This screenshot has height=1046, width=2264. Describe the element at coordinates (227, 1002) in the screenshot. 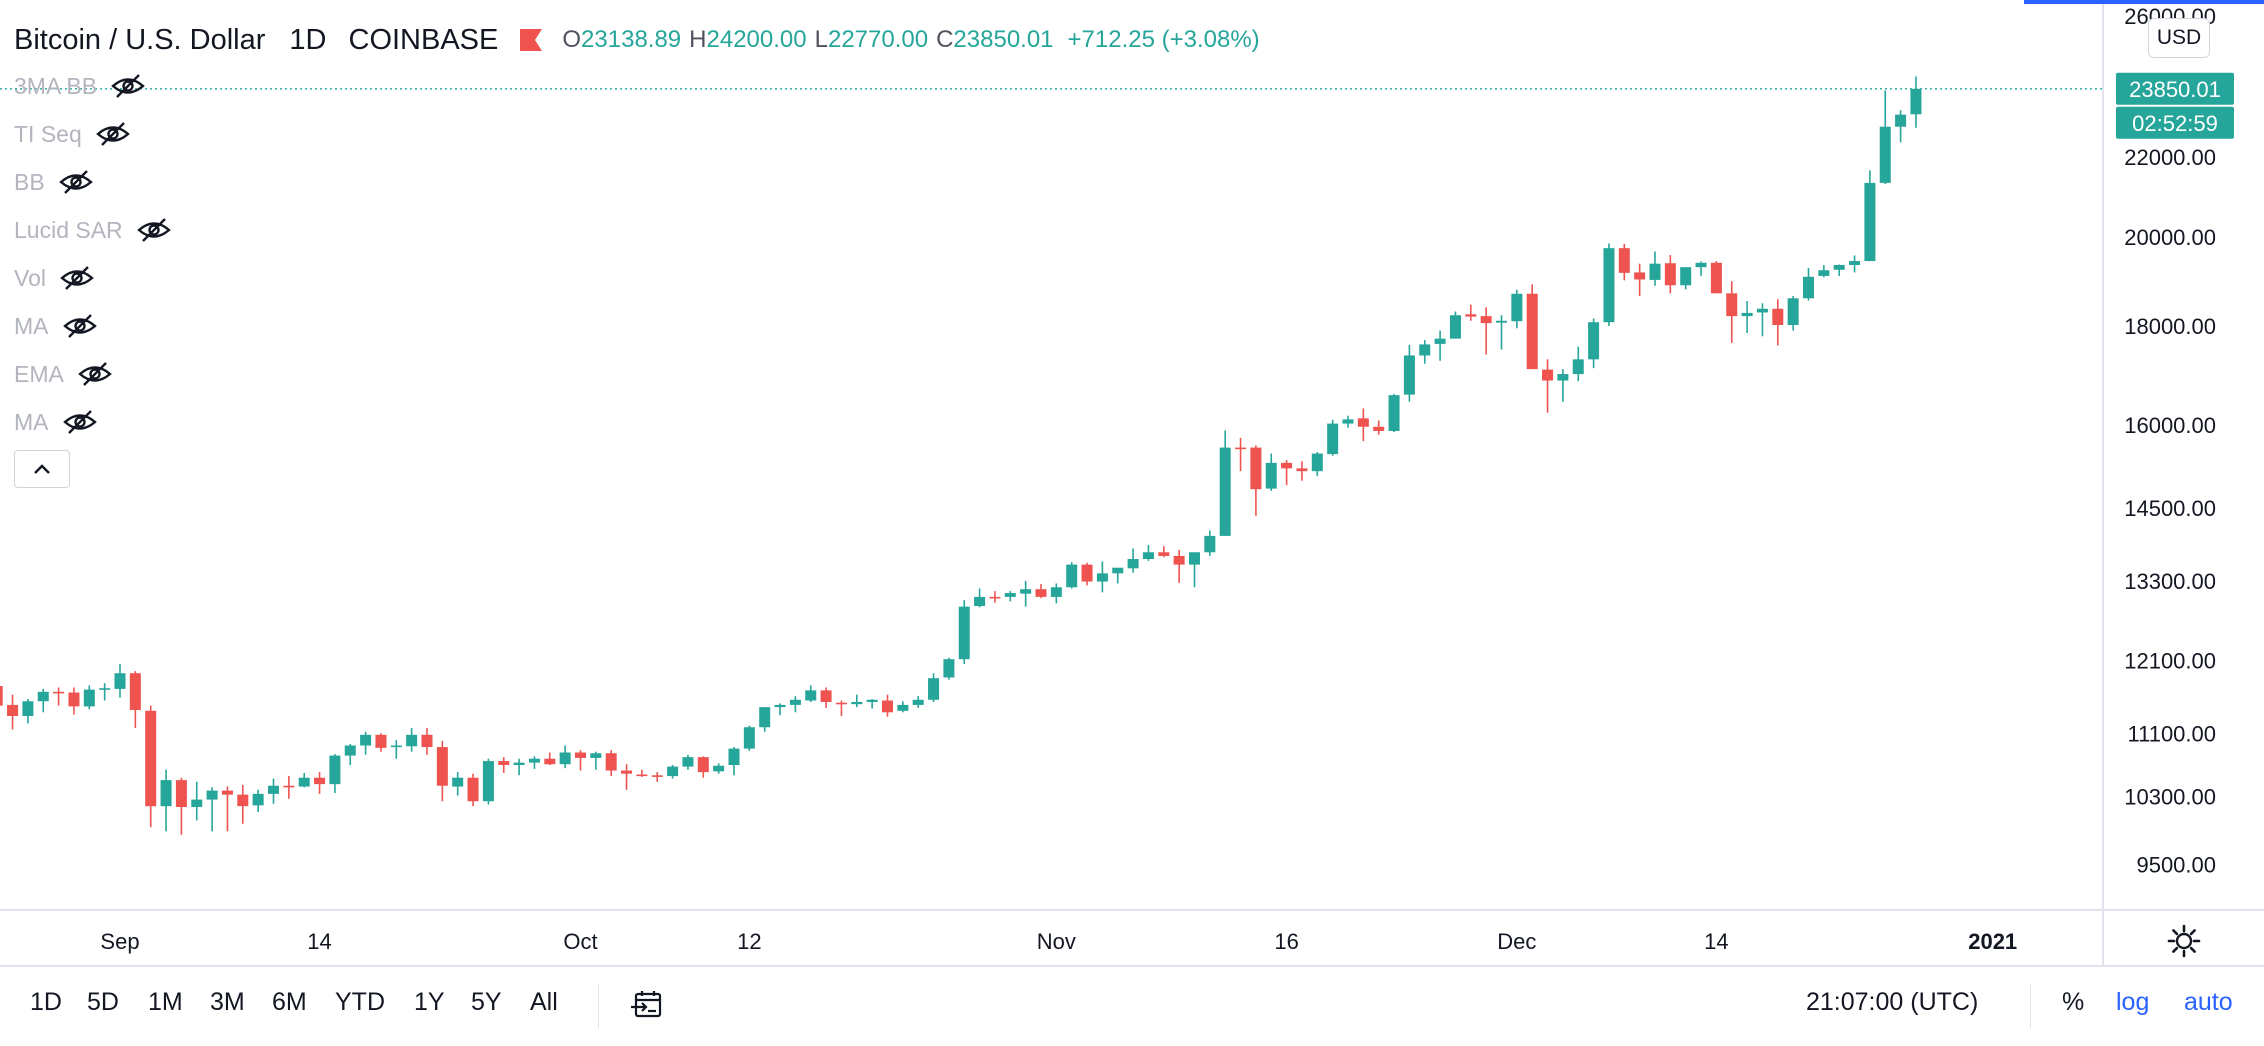

I see `range-3m-button: 3M` at that location.